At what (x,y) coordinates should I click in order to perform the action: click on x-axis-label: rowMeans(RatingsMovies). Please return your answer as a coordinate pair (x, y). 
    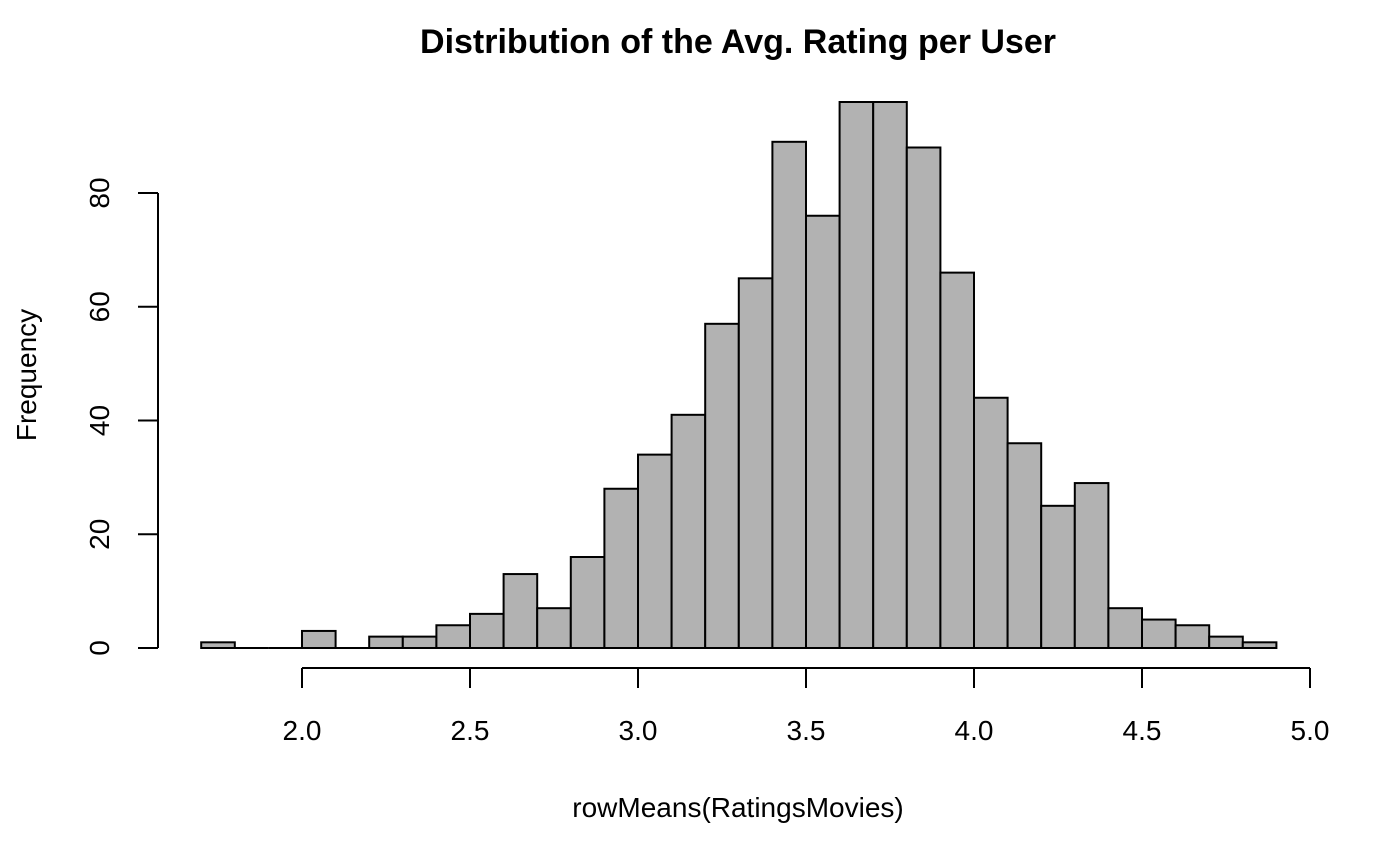
    Looking at the image, I should click on (737, 807).